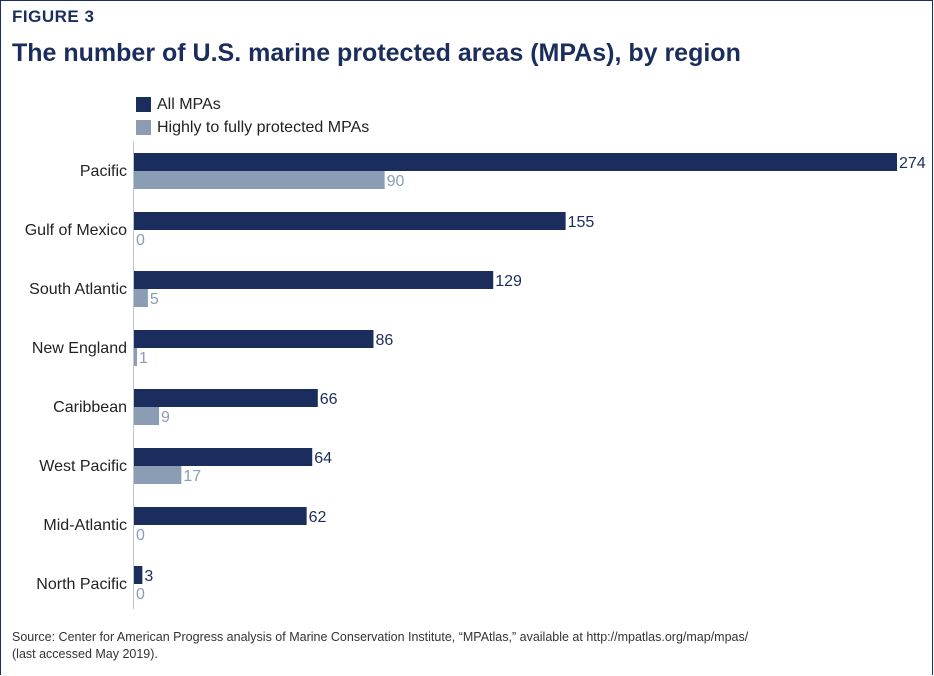 This screenshot has width=934, height=676. What do you see at coordinates (90, 407) in the screenshot?
I see `category-label: Caribbean` at bounding box center [90, 407].